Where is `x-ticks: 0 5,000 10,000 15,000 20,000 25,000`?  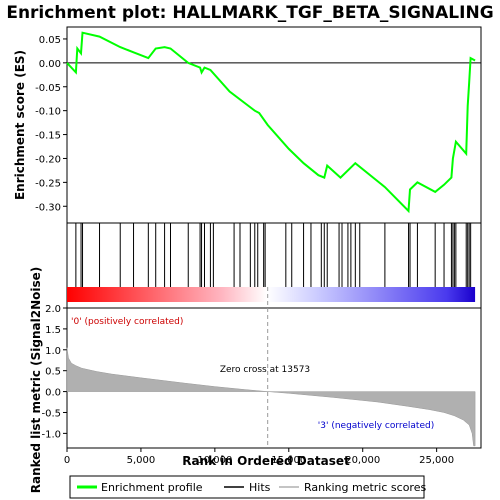
x-ticks: 0 5,000 10,000 15,000 20,000 25,000 is located at coordinates (259, 457).